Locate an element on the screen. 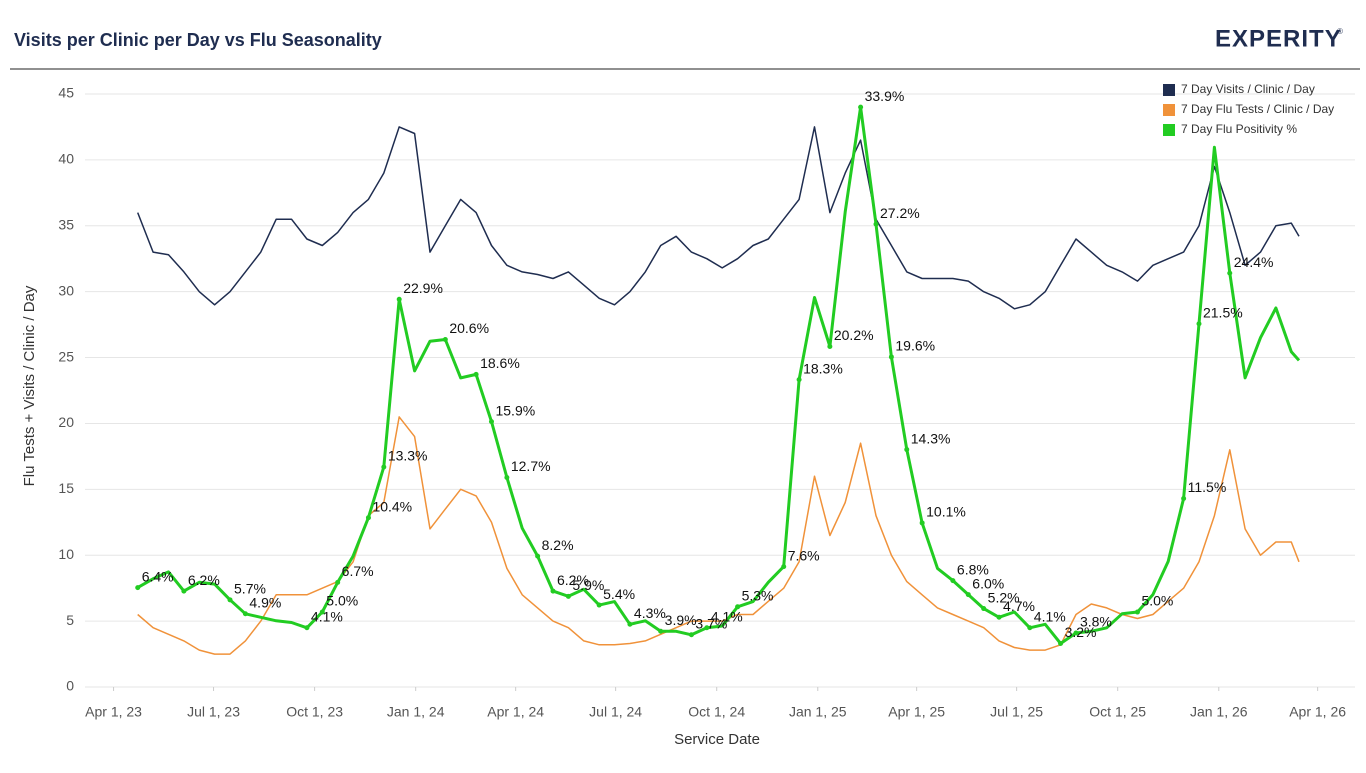 This screenshot has width=1366, height=773. data-label: 5.2% is located at coordinates (1004, 597).